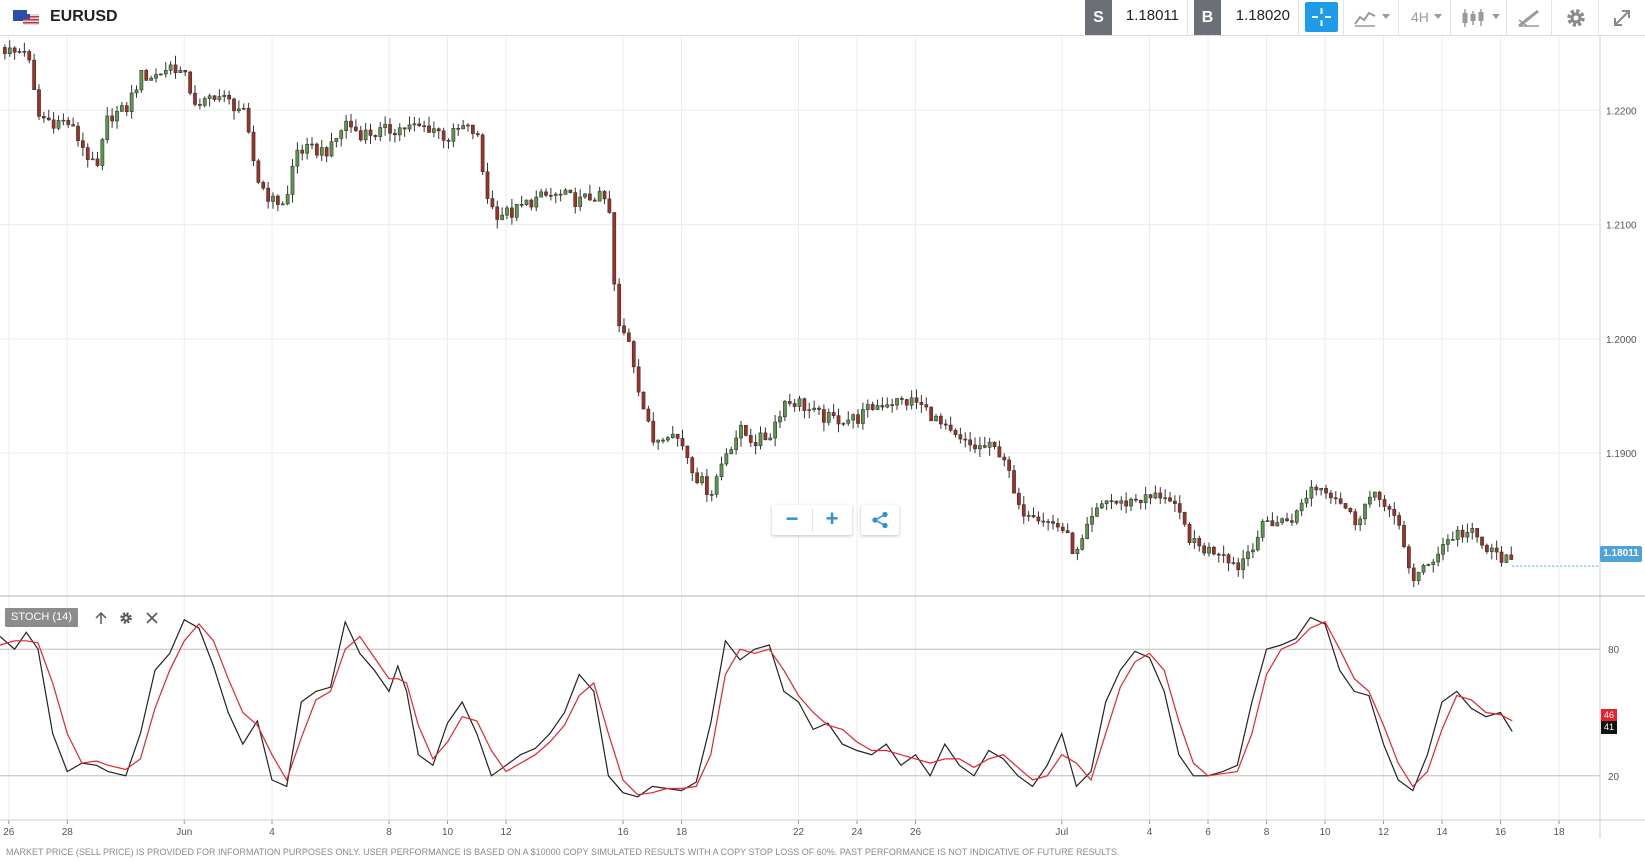 The image size is (1645, 863). I want to click on buy-price: 1.18020, so click(1260, 17).